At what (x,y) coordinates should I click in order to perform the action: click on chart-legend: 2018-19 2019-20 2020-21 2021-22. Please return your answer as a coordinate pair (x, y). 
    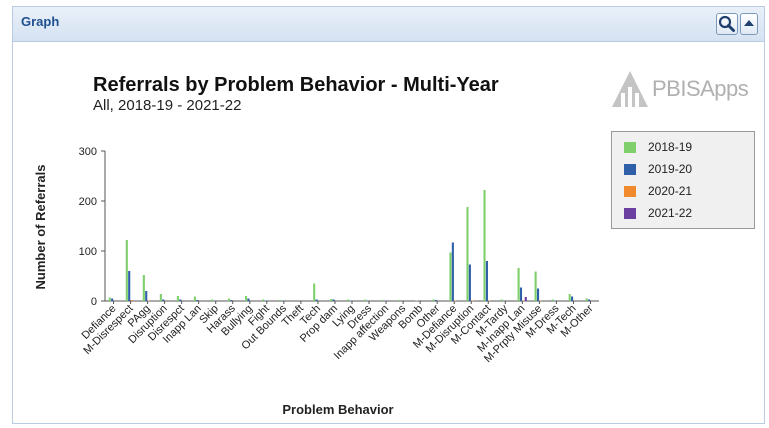
    Looking at the image, I should click on (683, 180).